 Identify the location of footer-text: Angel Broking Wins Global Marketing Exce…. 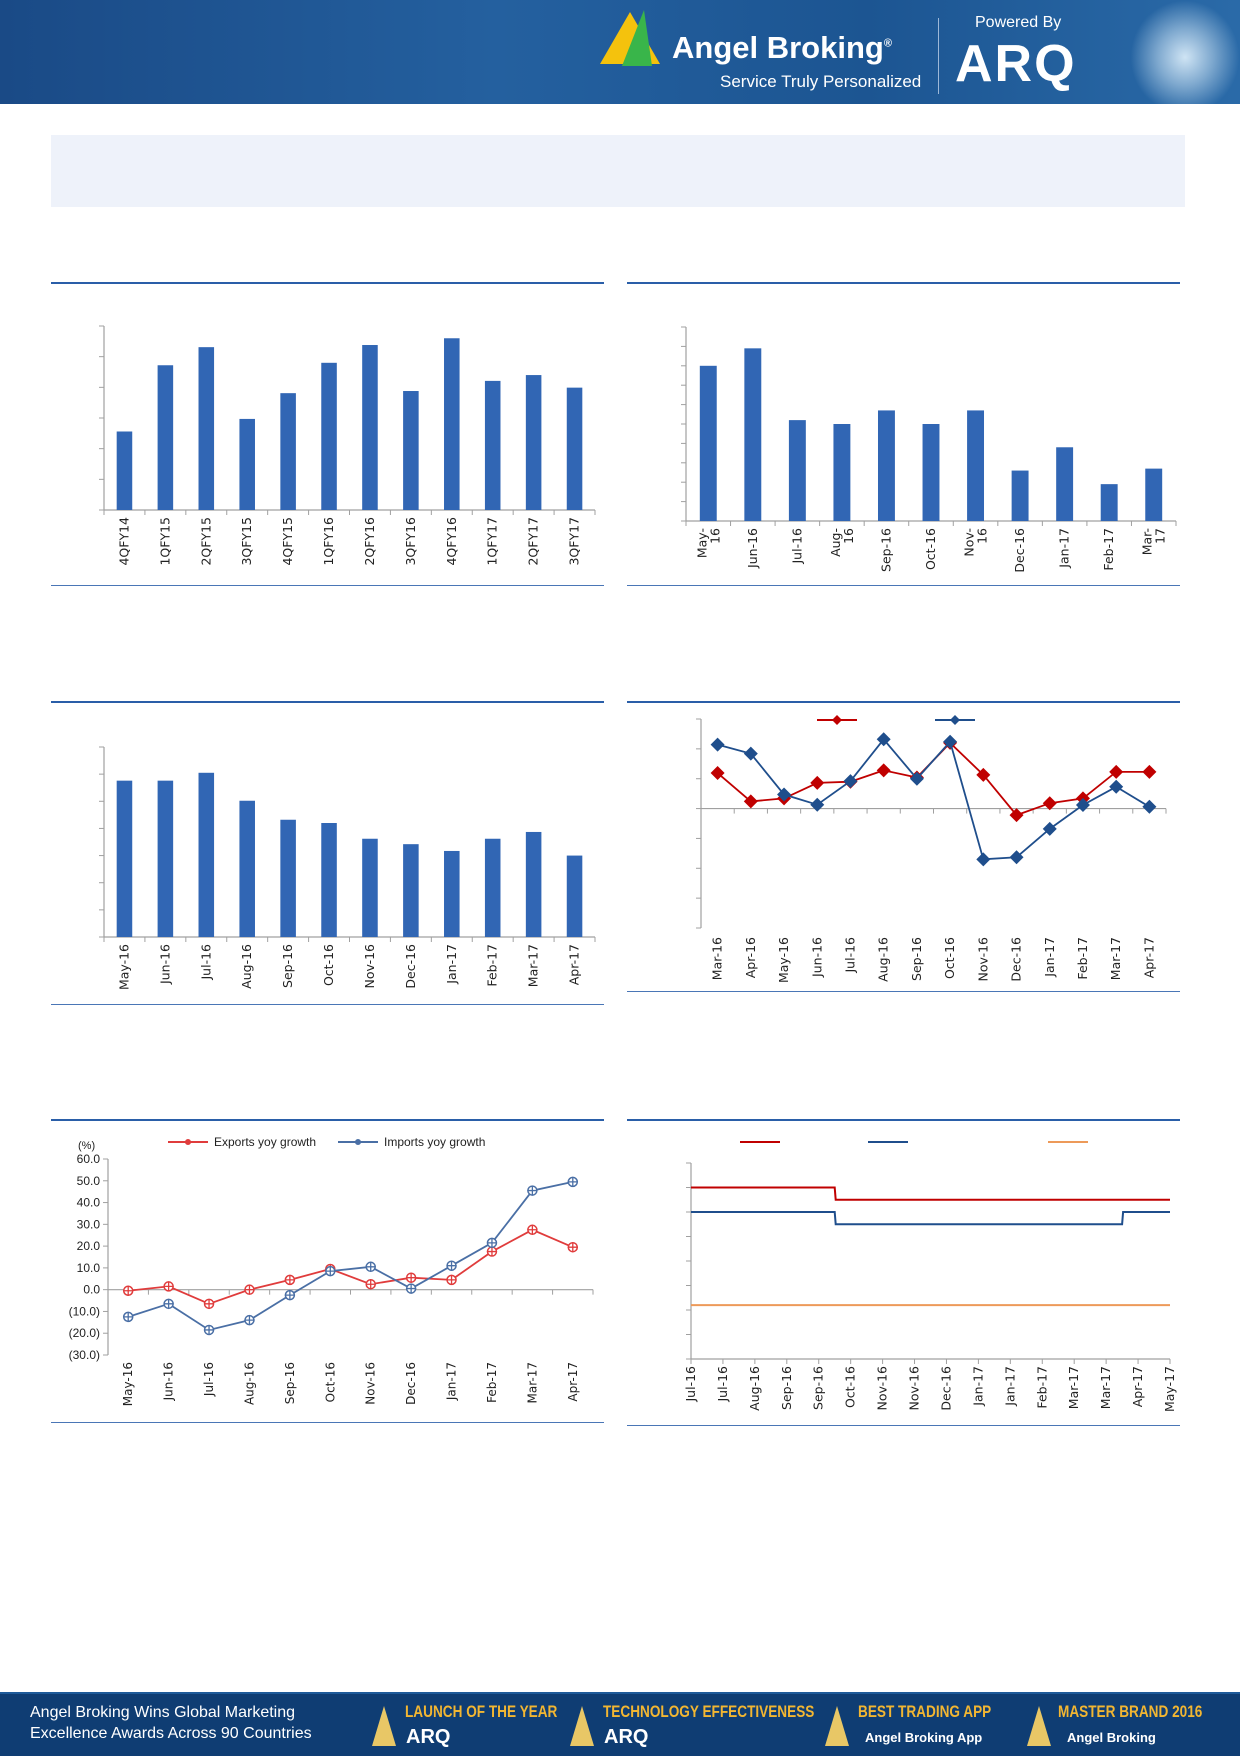
(171, 1723).